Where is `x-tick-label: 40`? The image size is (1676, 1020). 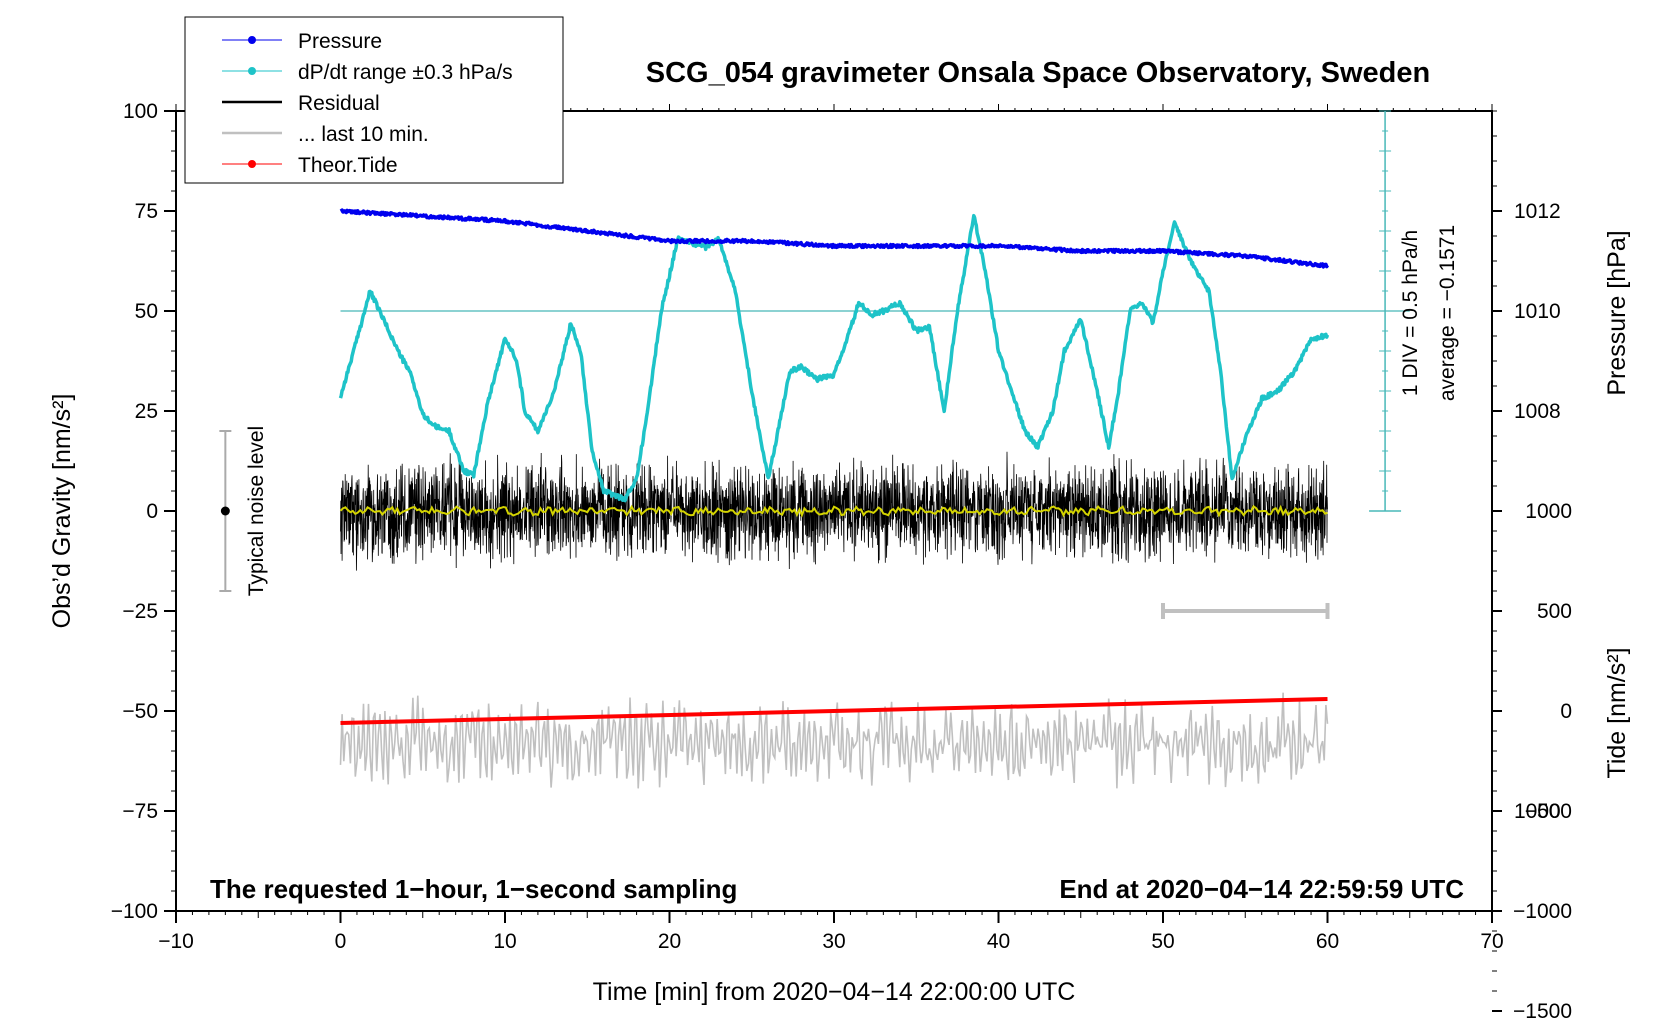
x-tick-label: 40 is located at coordinates (998, 941).